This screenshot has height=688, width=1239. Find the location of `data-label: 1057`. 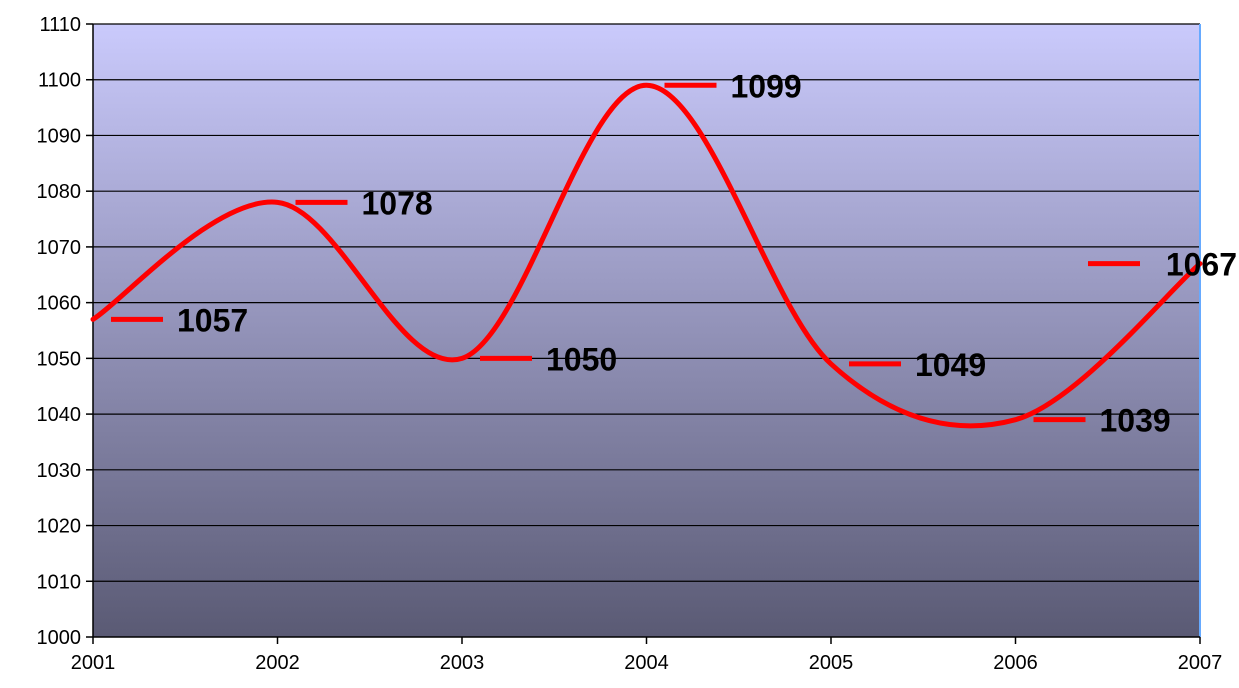

data-label: 1057 is located at coordinates (212, 320).